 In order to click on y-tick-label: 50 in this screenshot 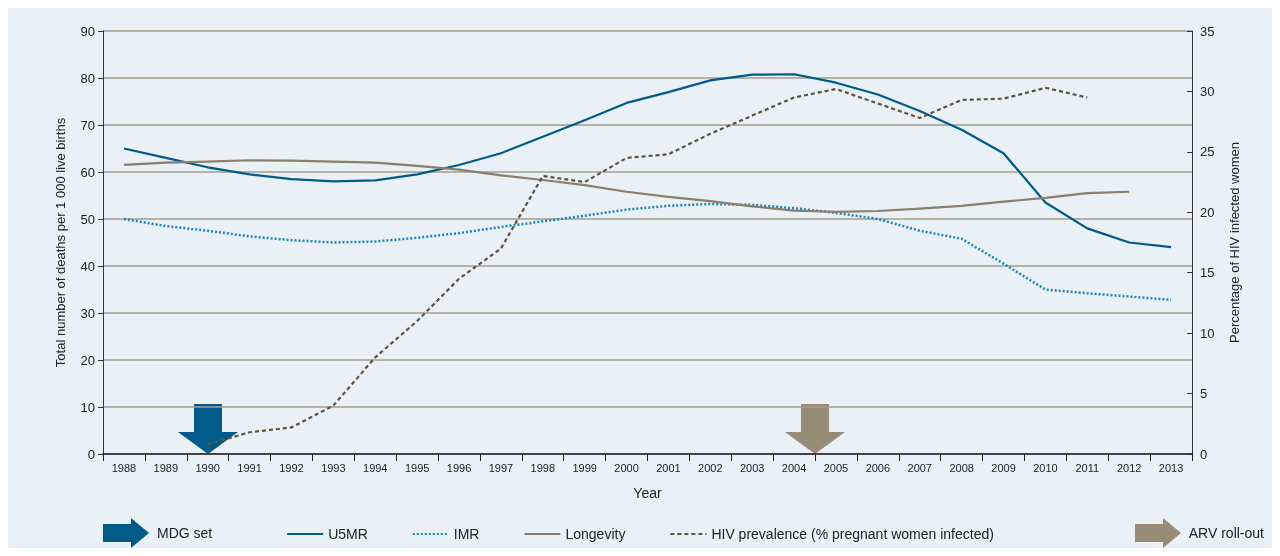, I will do `click(87, 219)`.